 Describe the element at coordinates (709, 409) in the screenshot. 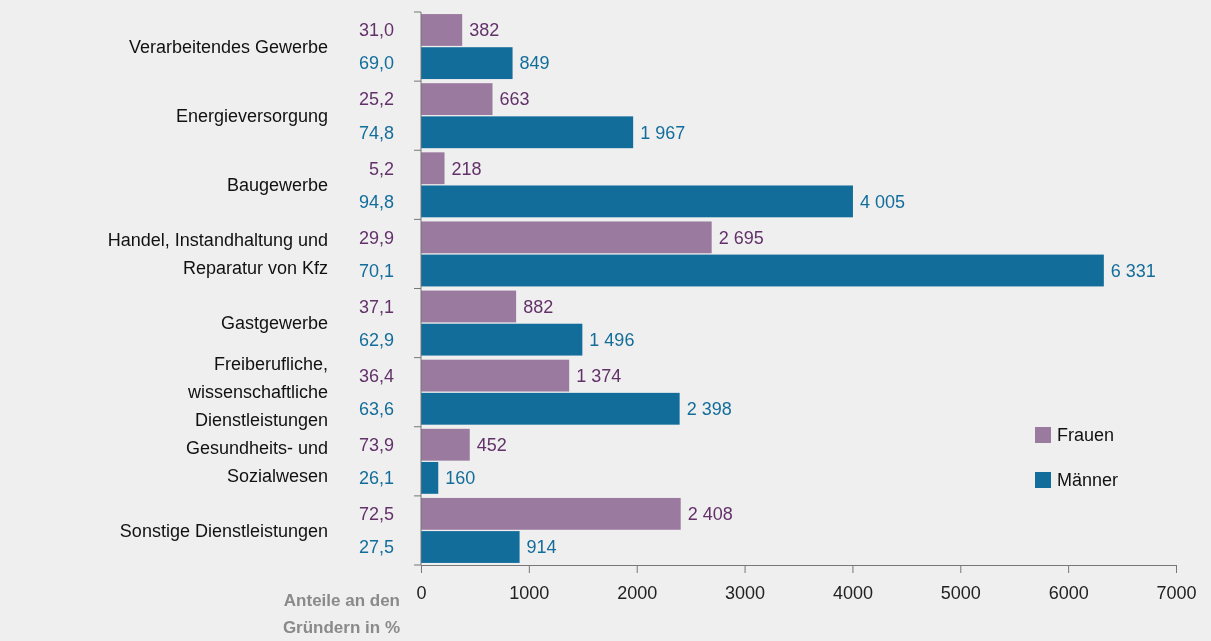

I see `data-label: 2 398` at that location.